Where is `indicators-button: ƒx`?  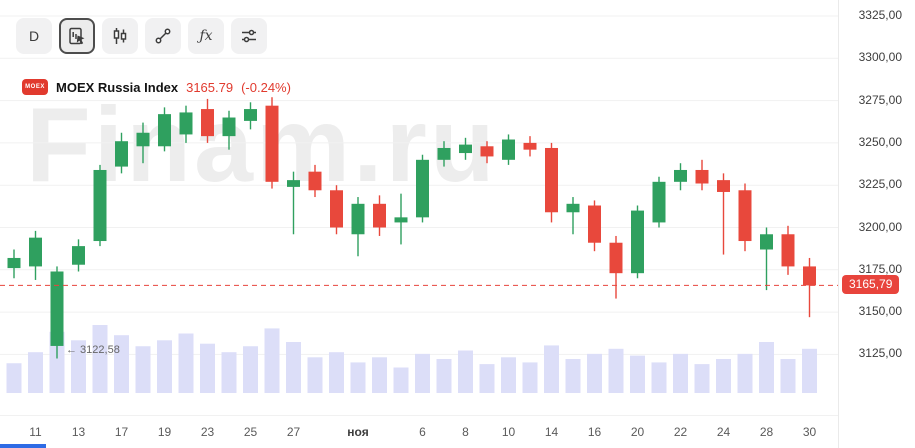 indicators-button: ƒx is located at coordinates (206, 36).